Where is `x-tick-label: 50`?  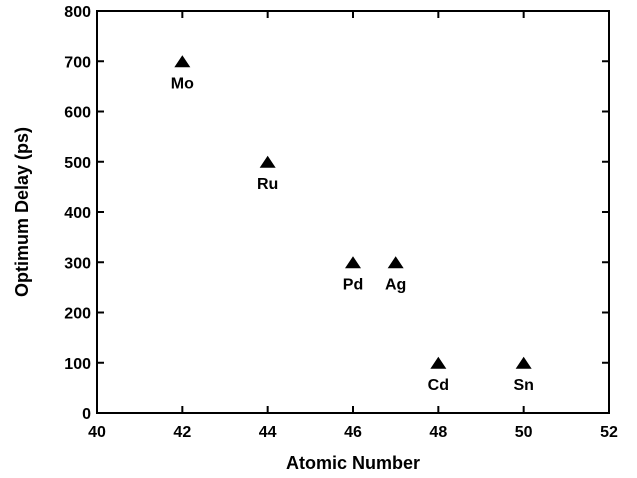
x-tick-label: 50 is located at coordinates (524, 432).